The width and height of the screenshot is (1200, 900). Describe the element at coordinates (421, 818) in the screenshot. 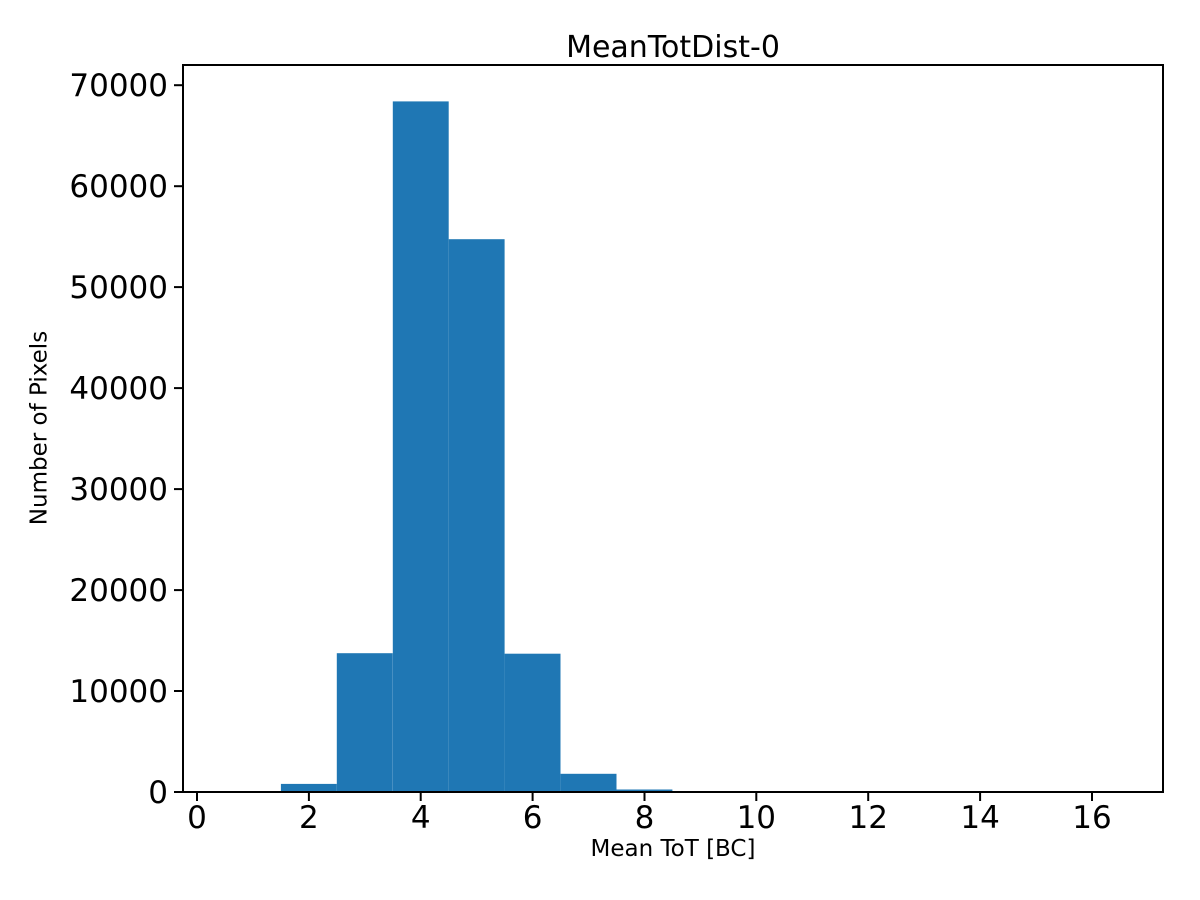

I see `x-tick-label: 4` at that location.